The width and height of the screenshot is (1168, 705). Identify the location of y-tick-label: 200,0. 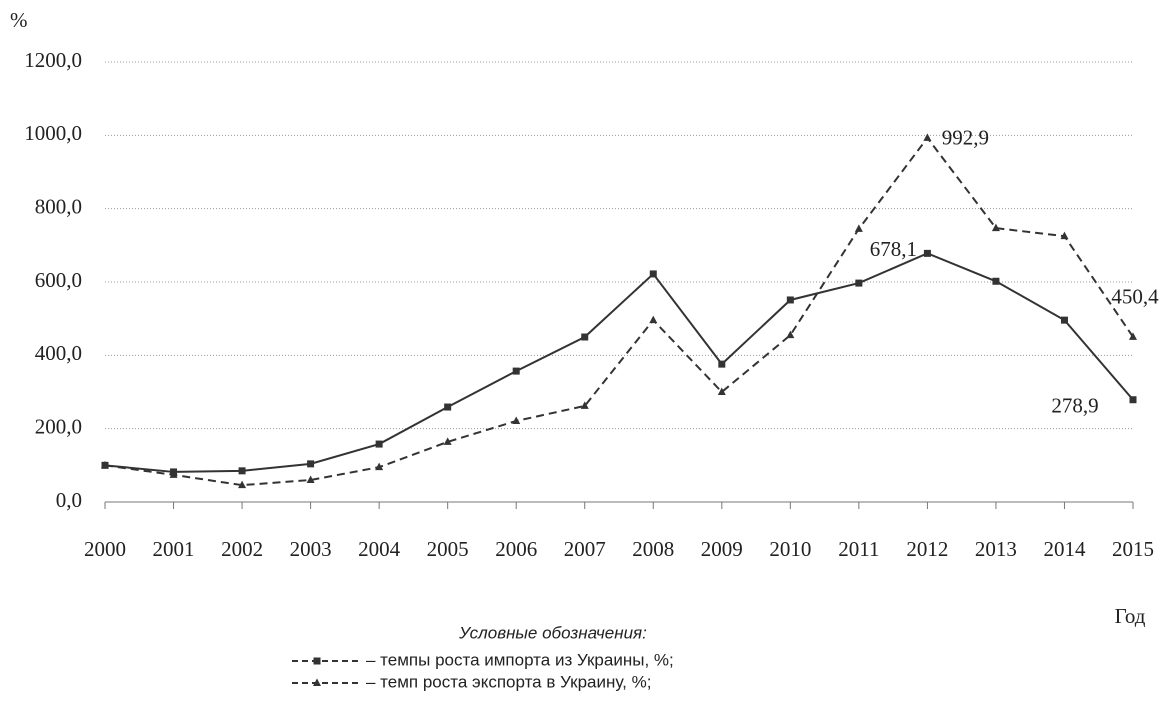
(58, 426).